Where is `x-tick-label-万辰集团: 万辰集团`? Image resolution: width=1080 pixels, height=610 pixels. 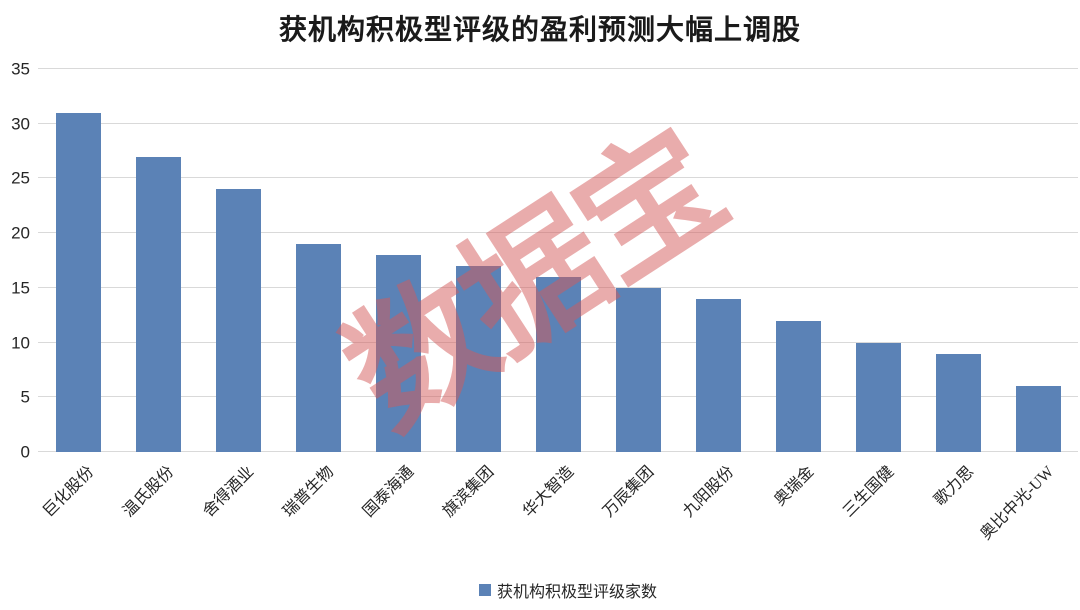
x-tick-label-万辰集团: 万辰集团 is located at coordinates (629, 492).